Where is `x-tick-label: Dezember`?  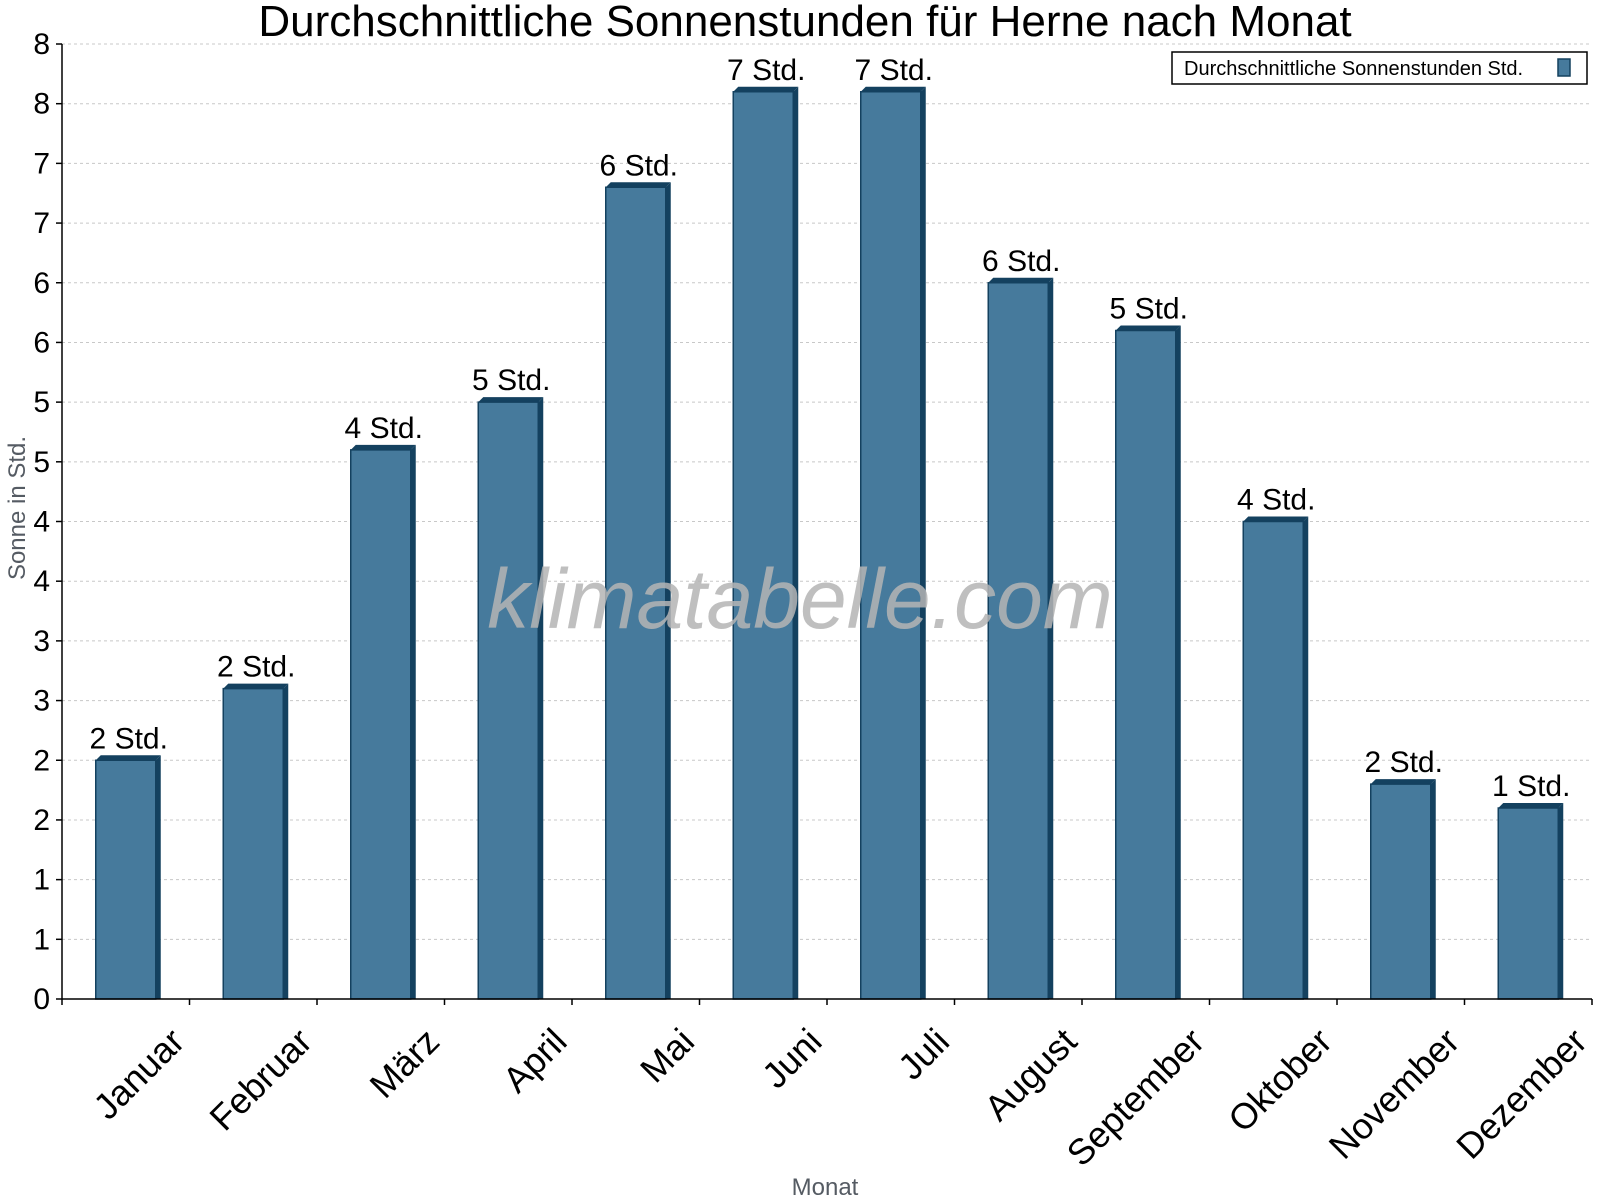 x-tick-label: Dezember is located at coordinates (1521, 1093).